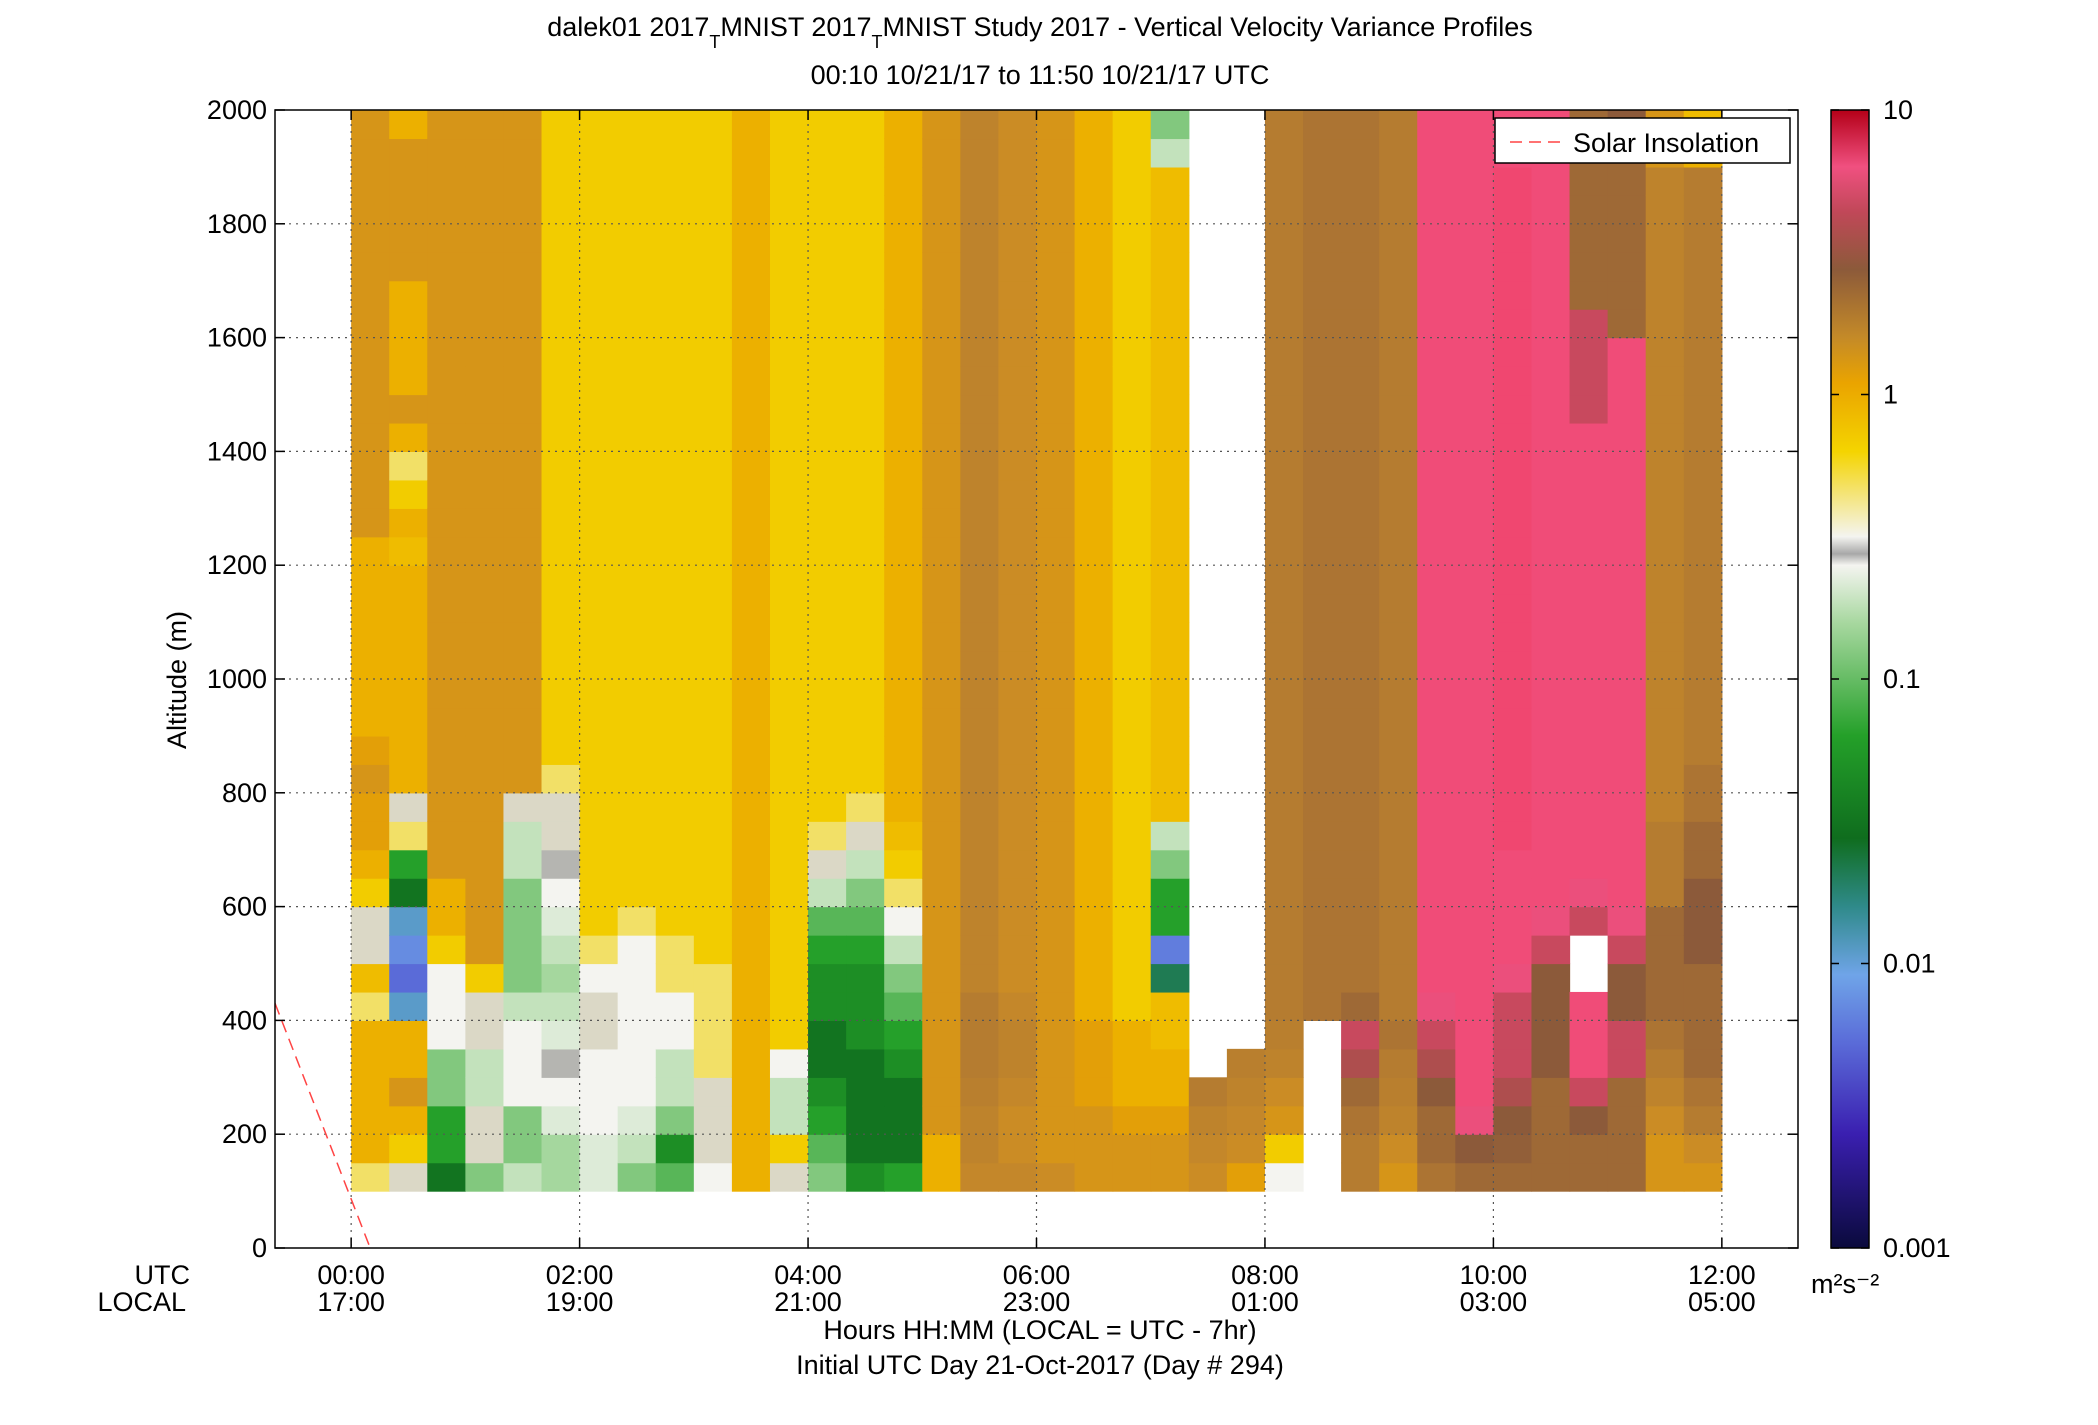  I want to click on x-tick-label-local: 03:00, so click(1494, 1302).